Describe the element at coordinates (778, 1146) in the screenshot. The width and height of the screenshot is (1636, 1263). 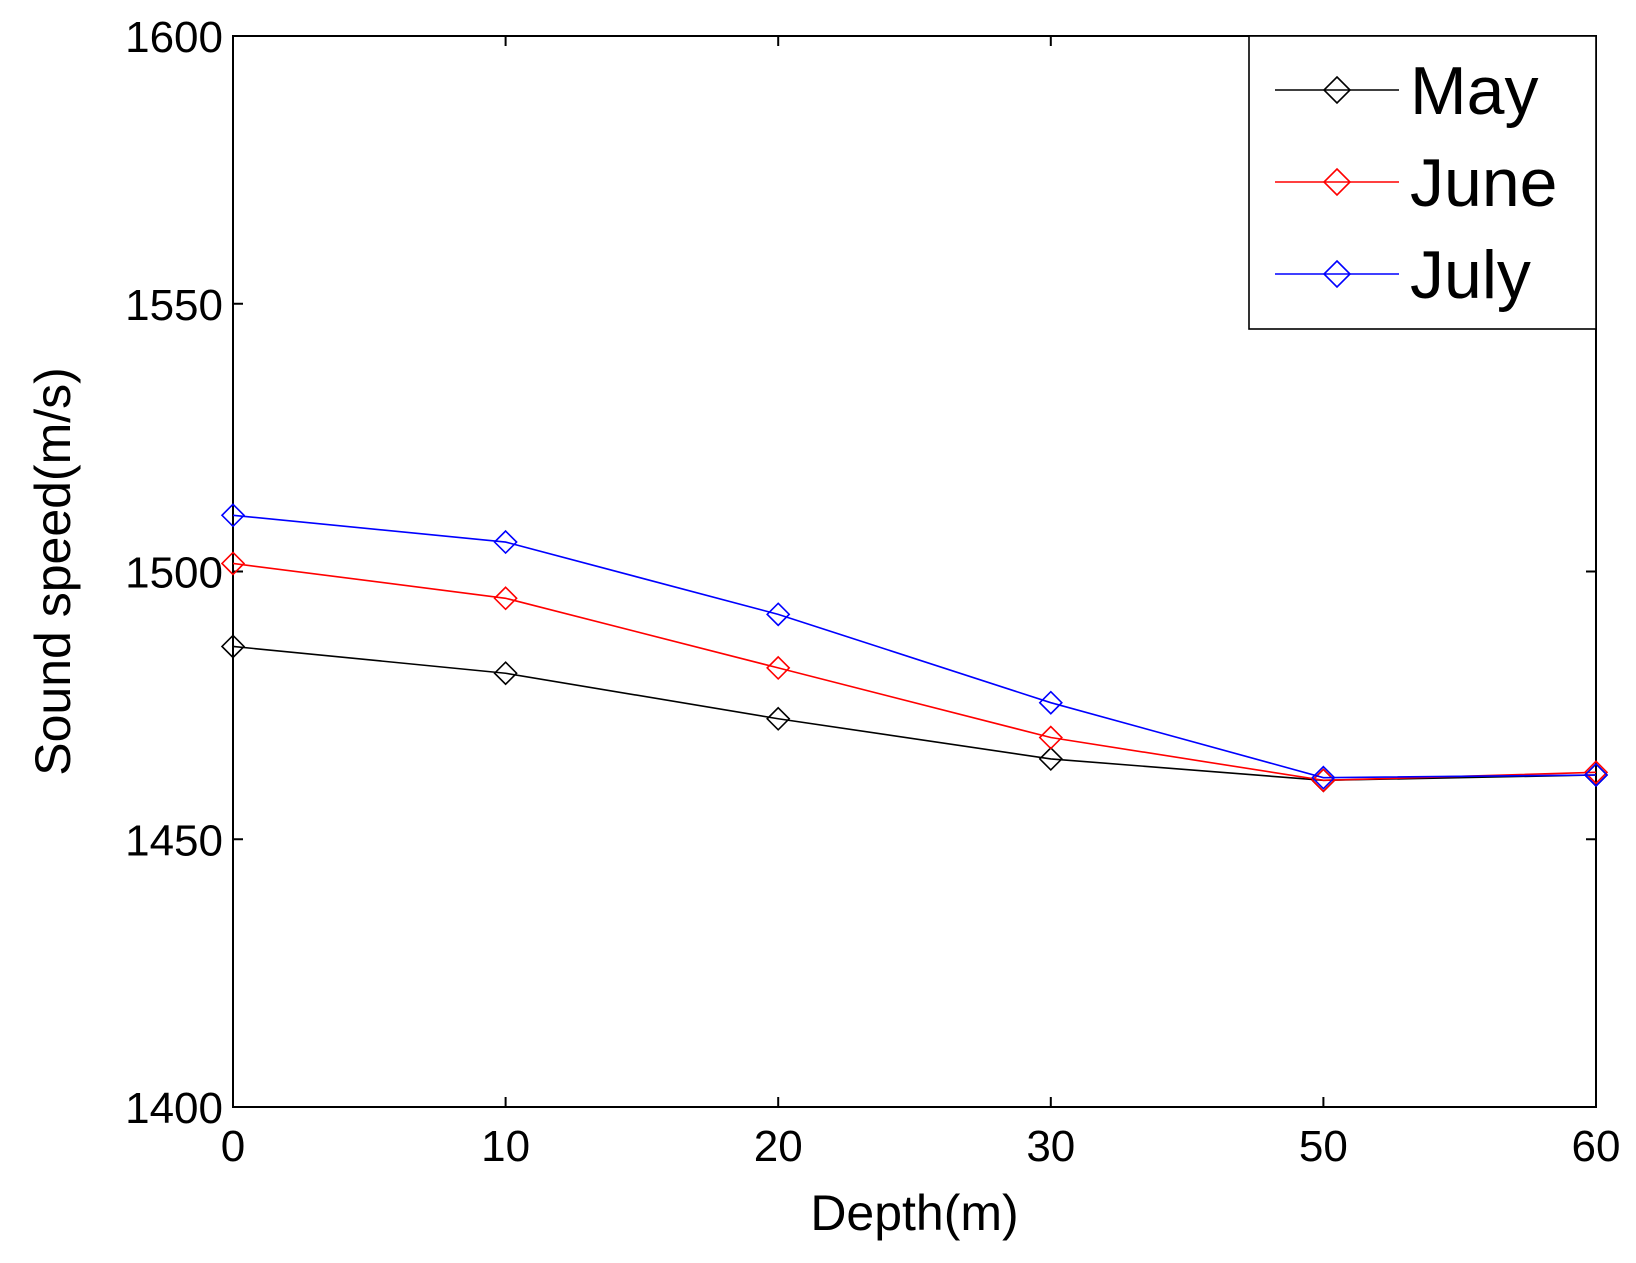
I see `x-tick-label: 20` at that location.